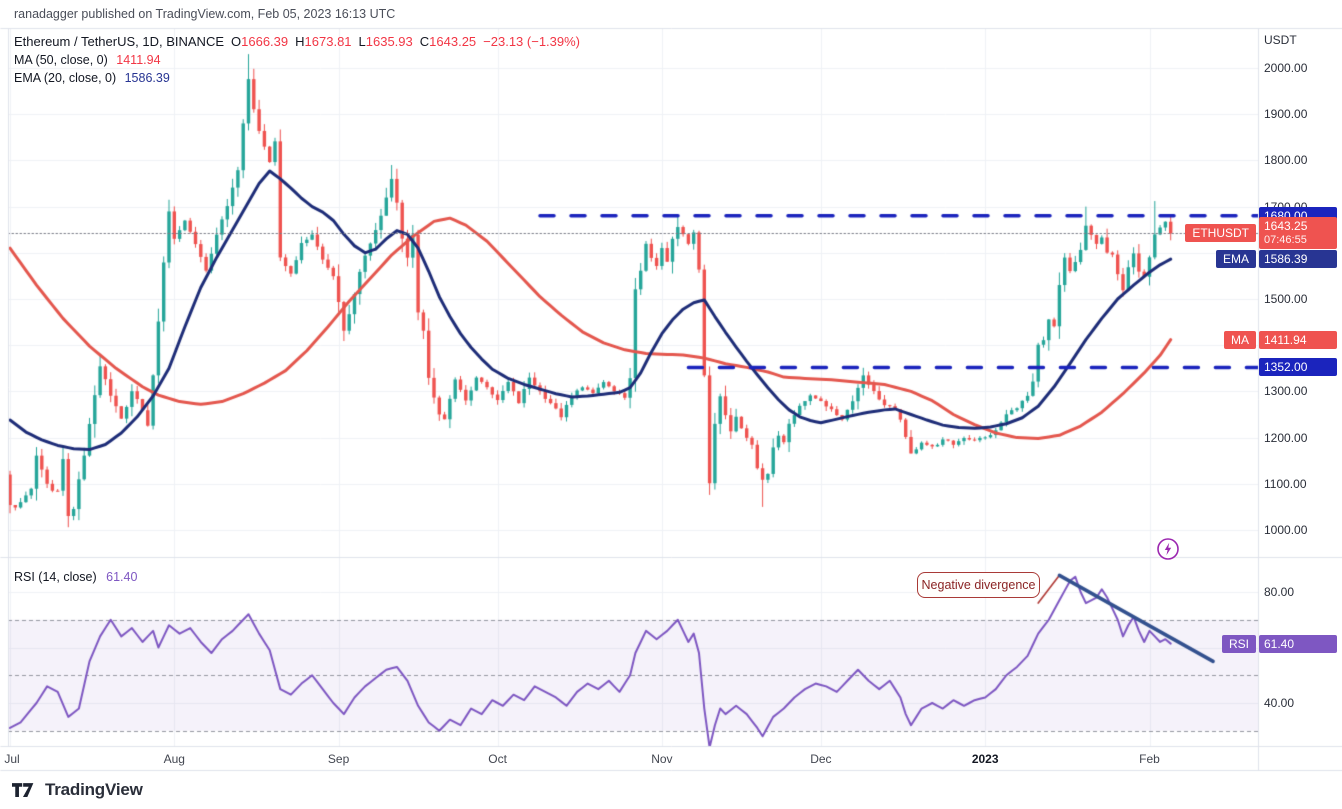 This screenshot has width=1342, height=809. Describe the element at coordinates (978, 585) in the screenshot. I see `negative-divergence-callout: Negative divergence` at that location.